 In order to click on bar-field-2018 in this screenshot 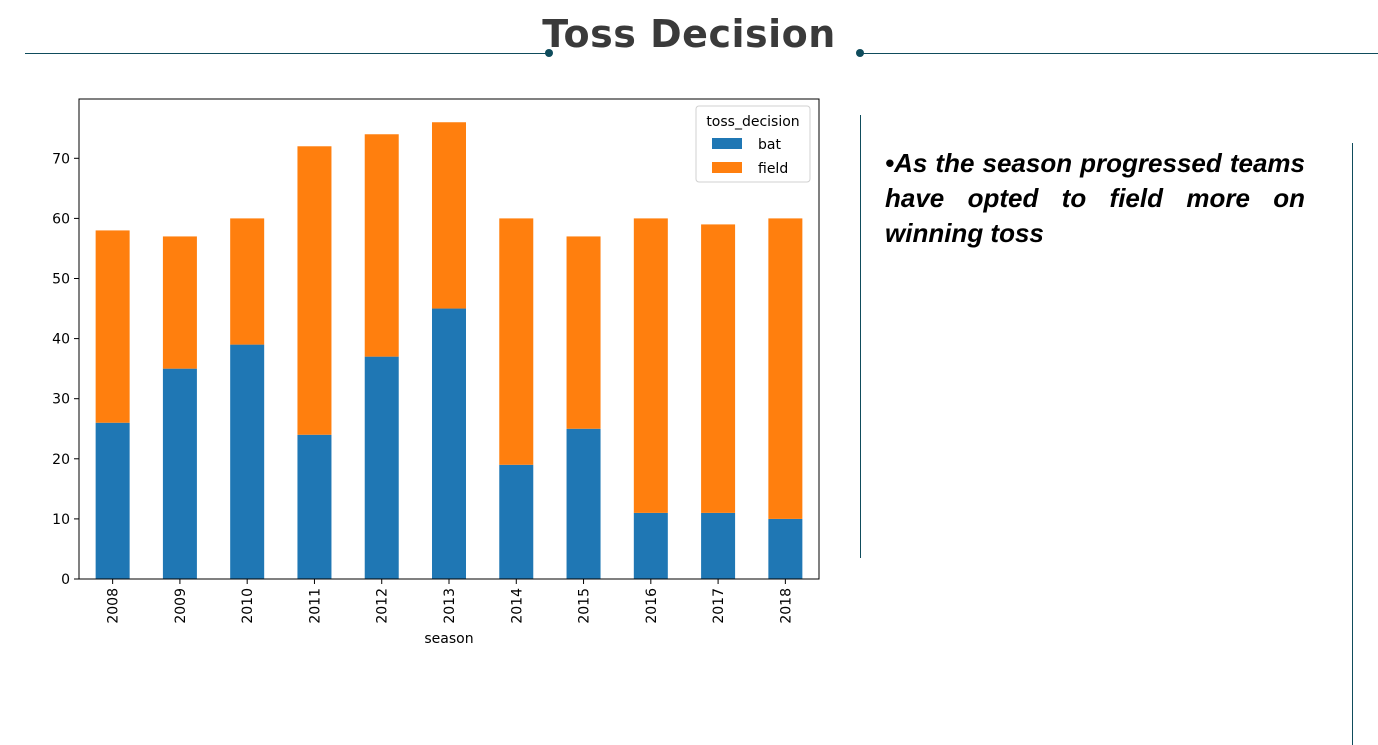, I will do `click(785, 368)`.